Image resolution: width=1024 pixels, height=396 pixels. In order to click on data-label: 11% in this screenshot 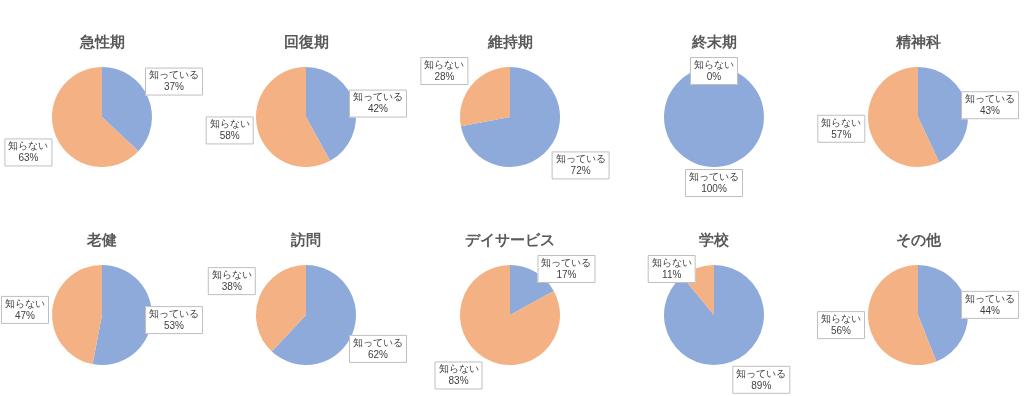, I will do `click(672, 274)`.